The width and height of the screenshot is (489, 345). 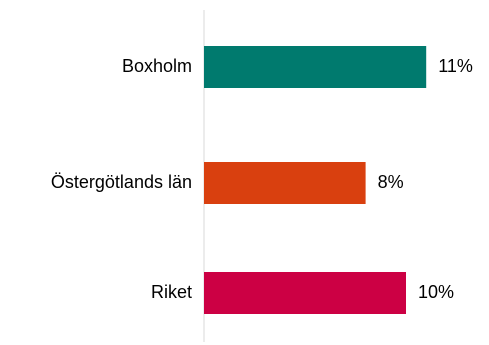 I want to click on value-labels-group: 11% 8% 10%, so click(x=425, y=179).